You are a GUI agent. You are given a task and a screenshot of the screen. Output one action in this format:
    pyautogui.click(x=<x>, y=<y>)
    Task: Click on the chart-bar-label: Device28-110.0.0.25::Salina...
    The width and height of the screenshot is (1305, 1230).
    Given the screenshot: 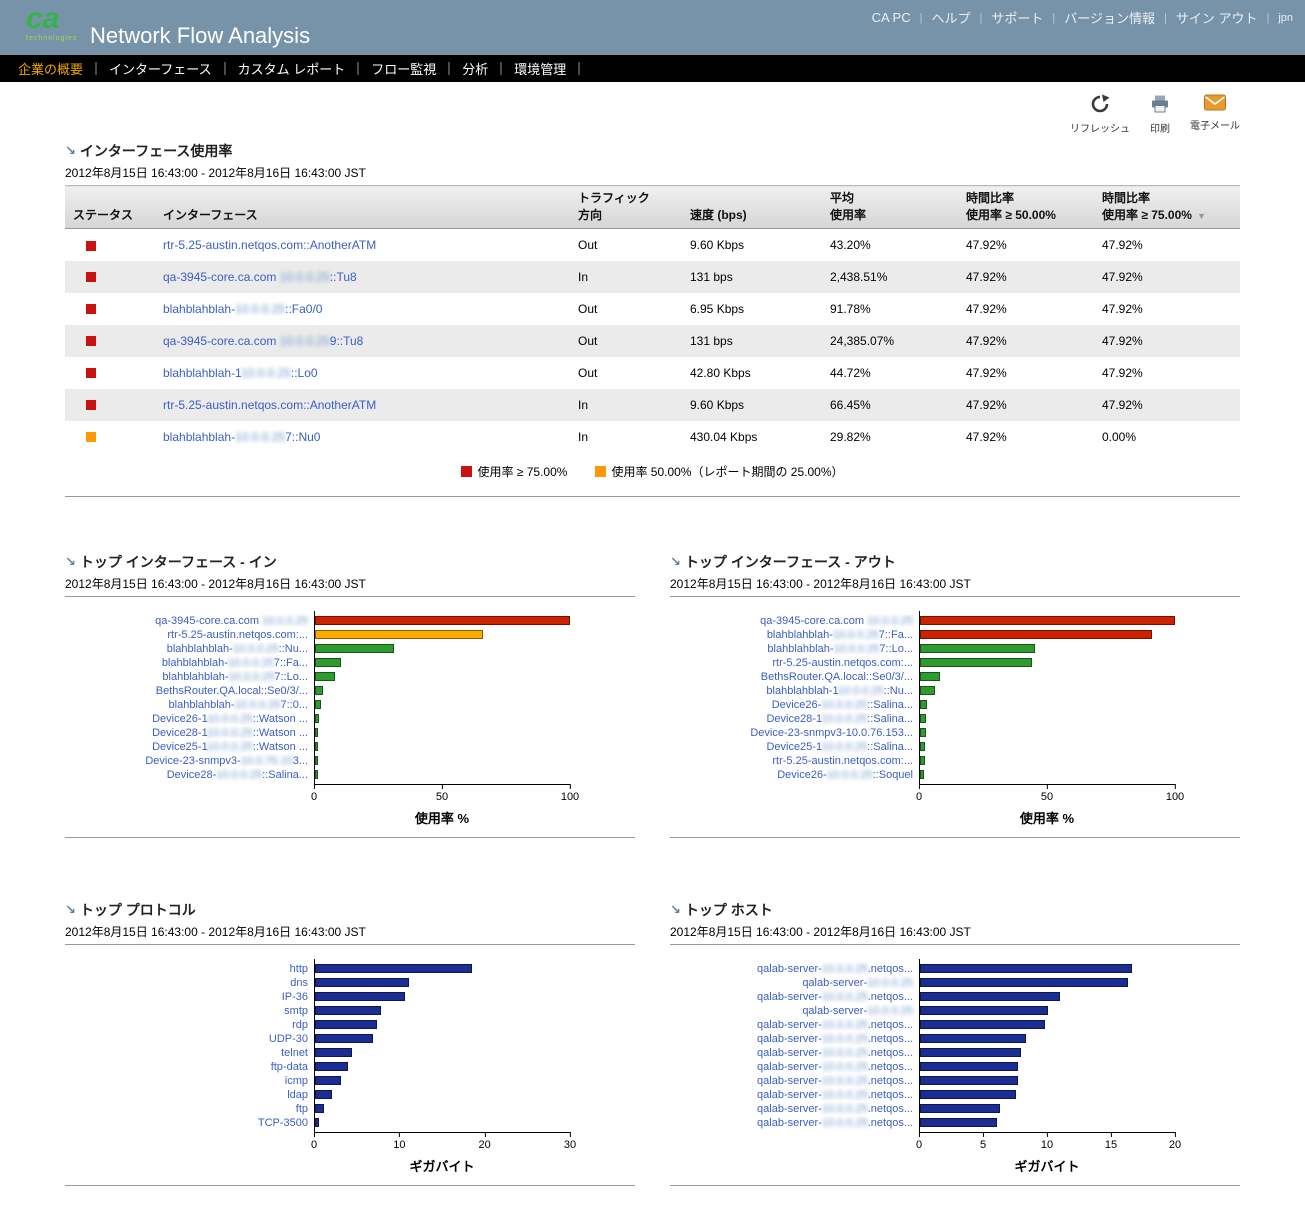 What is the action you would take?
    pyautogui.click(x=839, y=718)
    